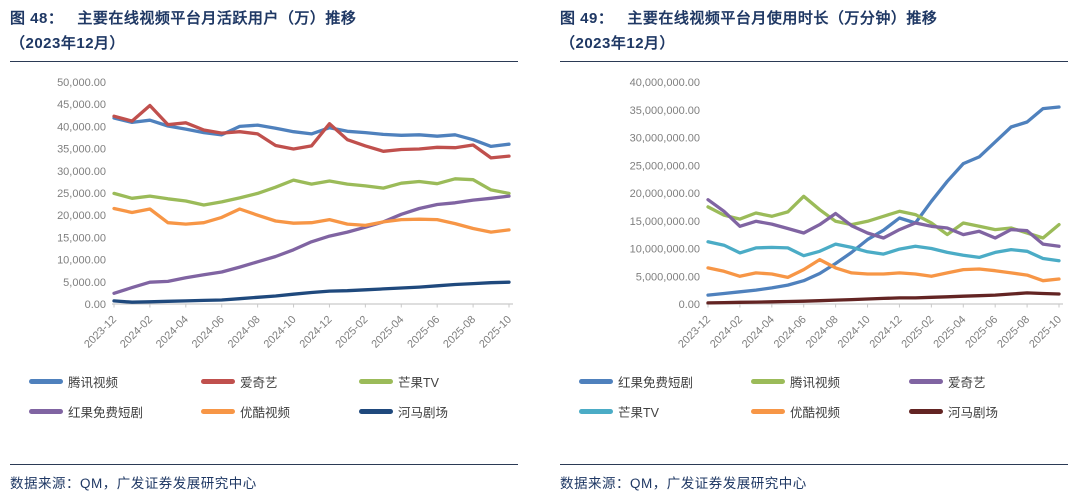  What do you see at coordinates (665, 139) in the screenshot?
I see `y-axis-tick-label: 30,000,000.00` at bounding box center [665, 139].